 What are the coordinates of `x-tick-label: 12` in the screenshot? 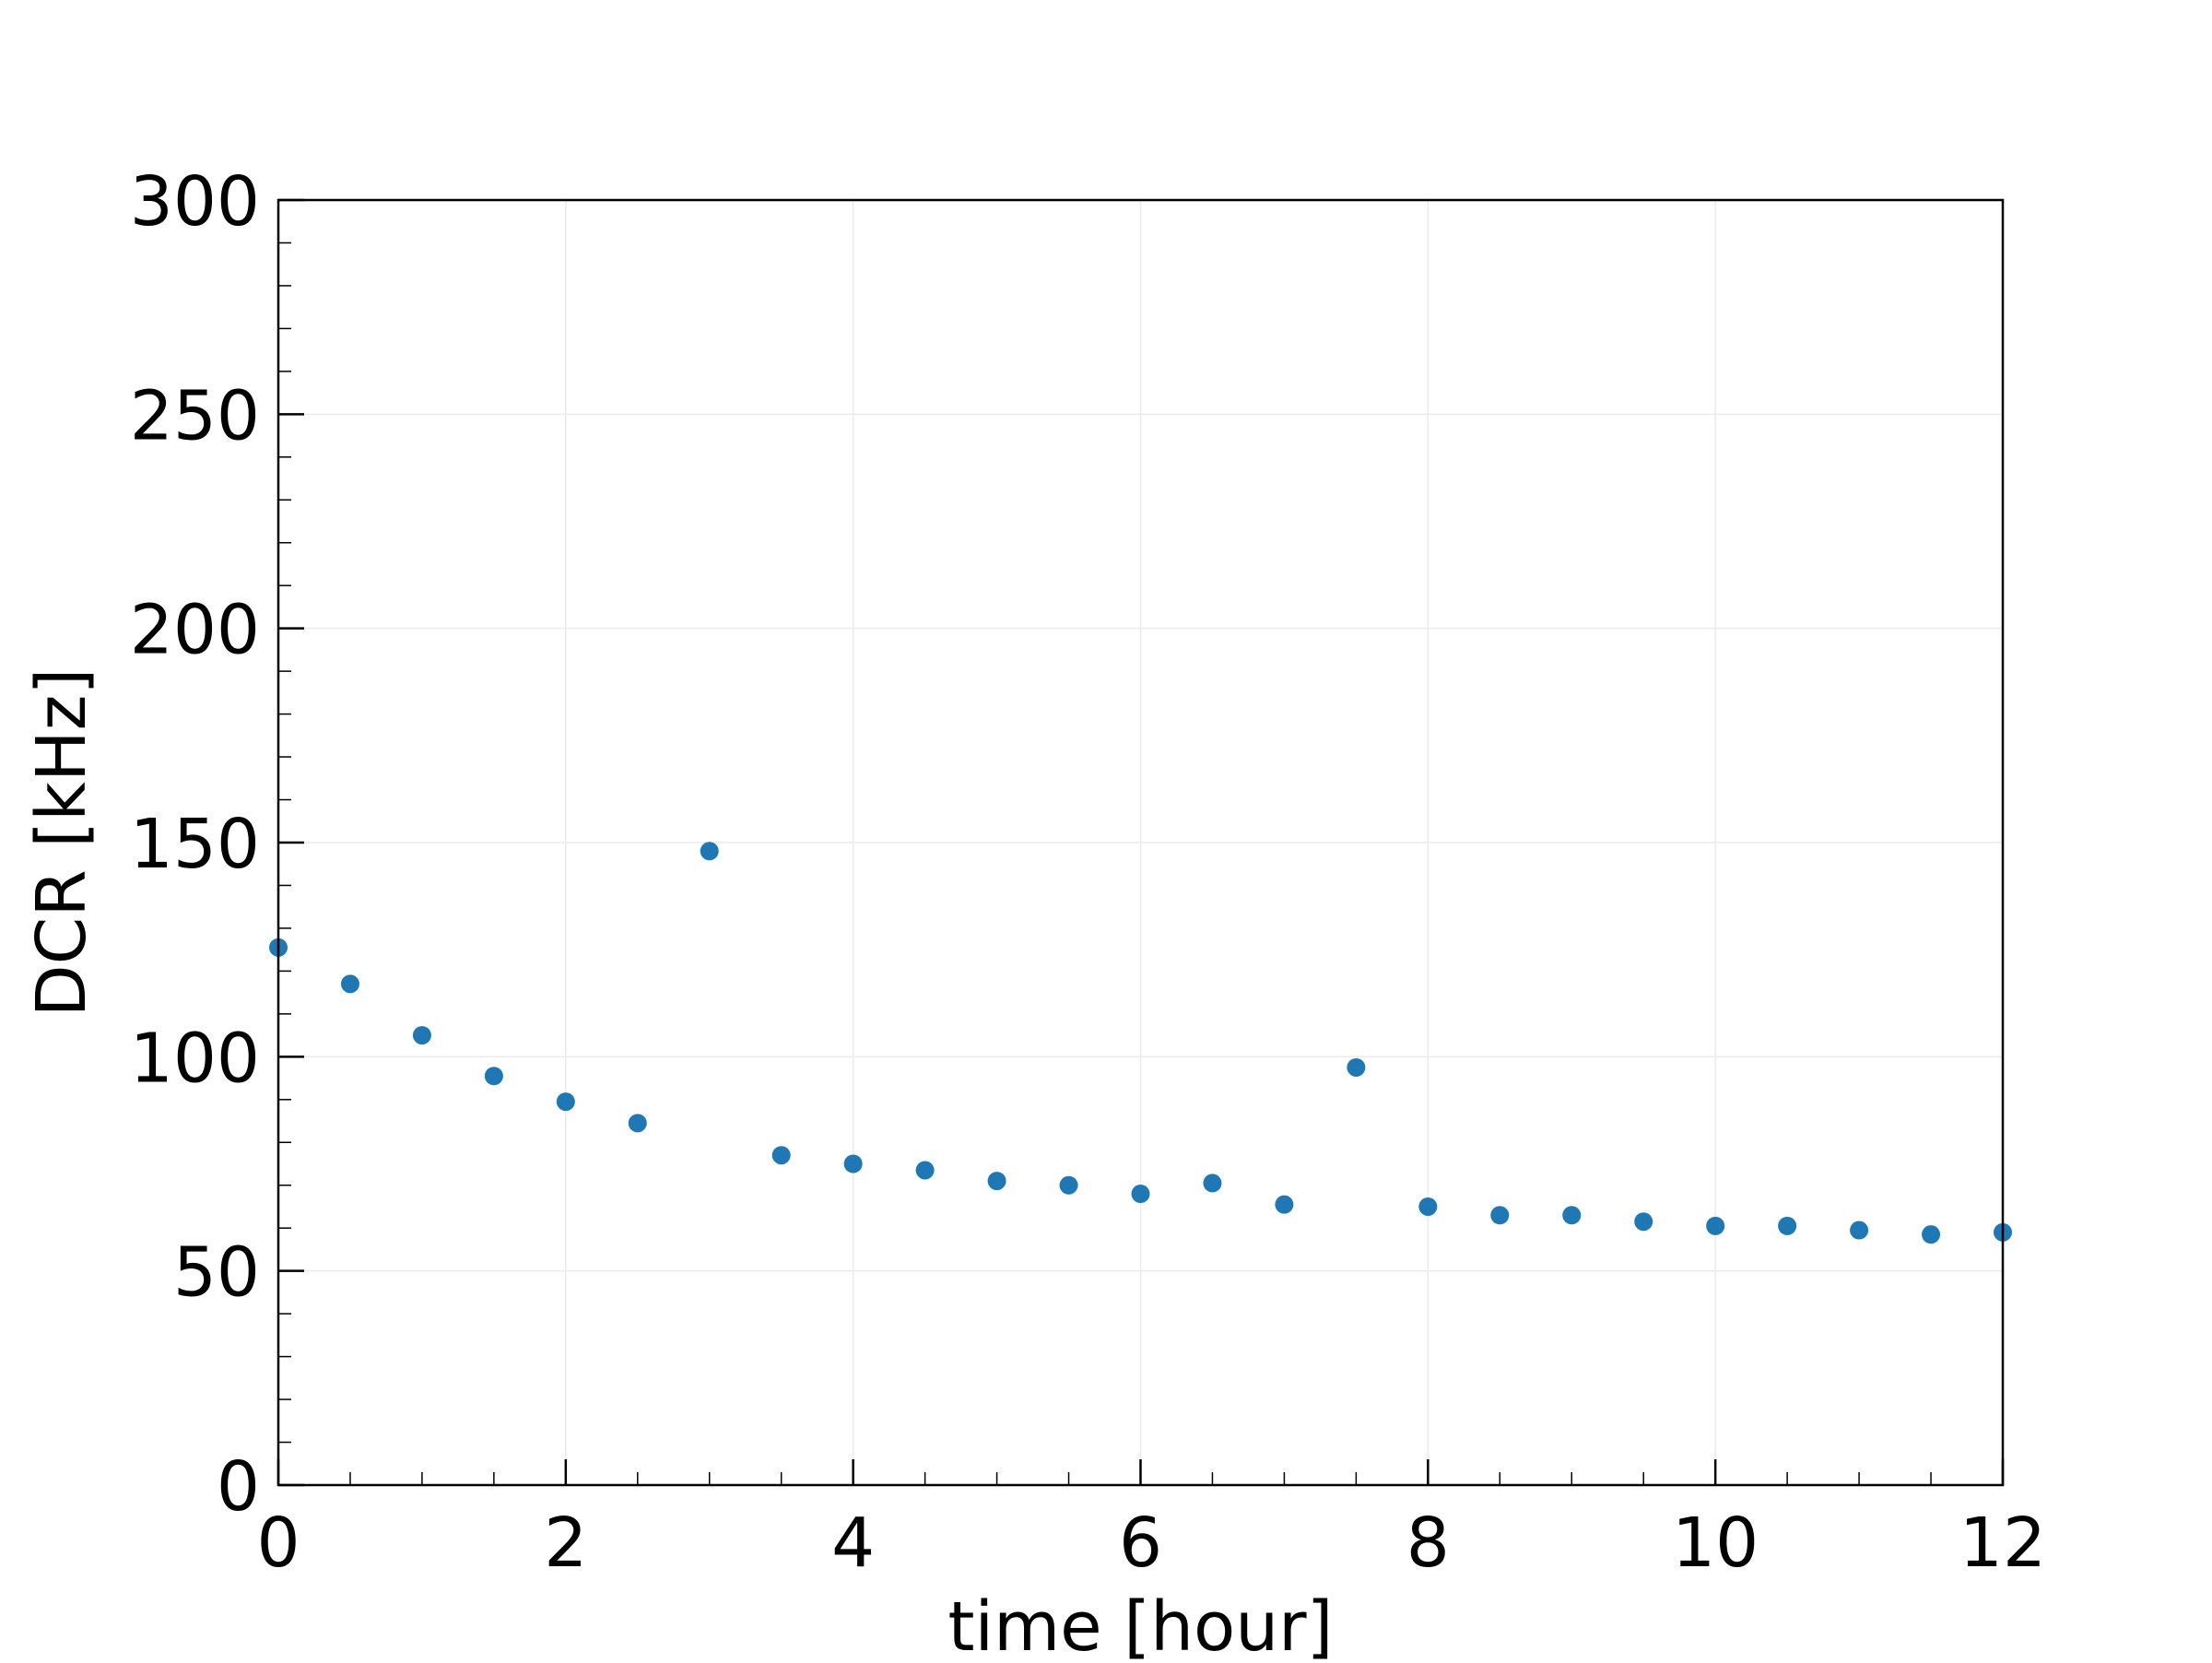 It's located at (2002, 1543).